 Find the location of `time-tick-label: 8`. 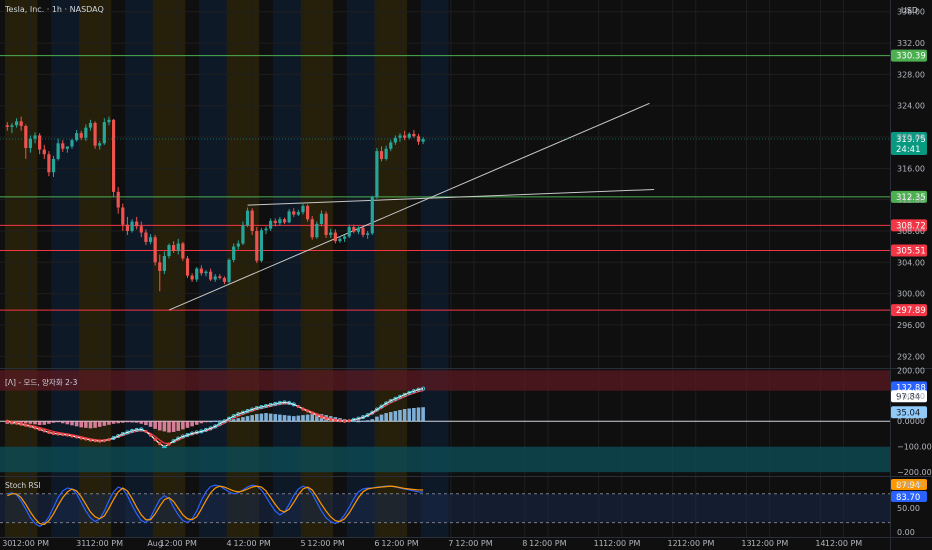

time-tick-label: 8 is located at coordinates (524, 543).